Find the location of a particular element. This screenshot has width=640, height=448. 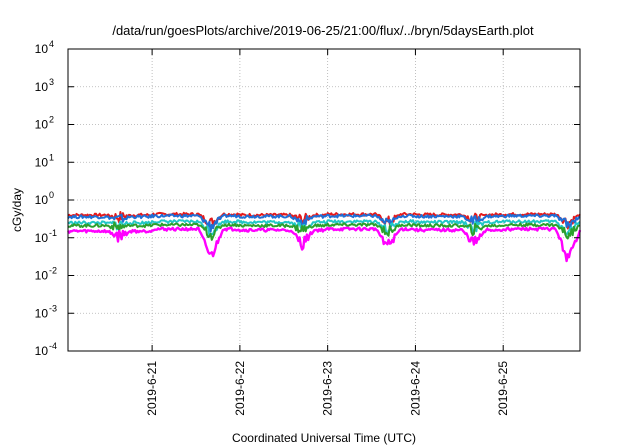

x-tick-label: 2019-6-23 is located at coordinates (328, 388).